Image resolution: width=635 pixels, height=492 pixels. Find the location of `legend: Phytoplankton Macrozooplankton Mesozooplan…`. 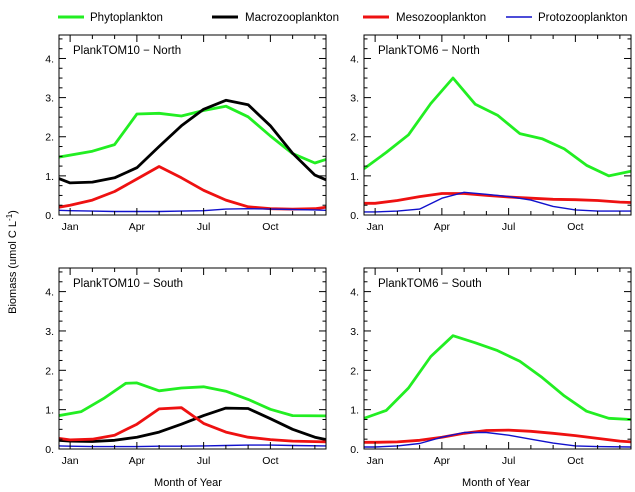

legend: Phytoplankton Macrozooplankton Mesozooplan… is located at coordinates (343, 18).